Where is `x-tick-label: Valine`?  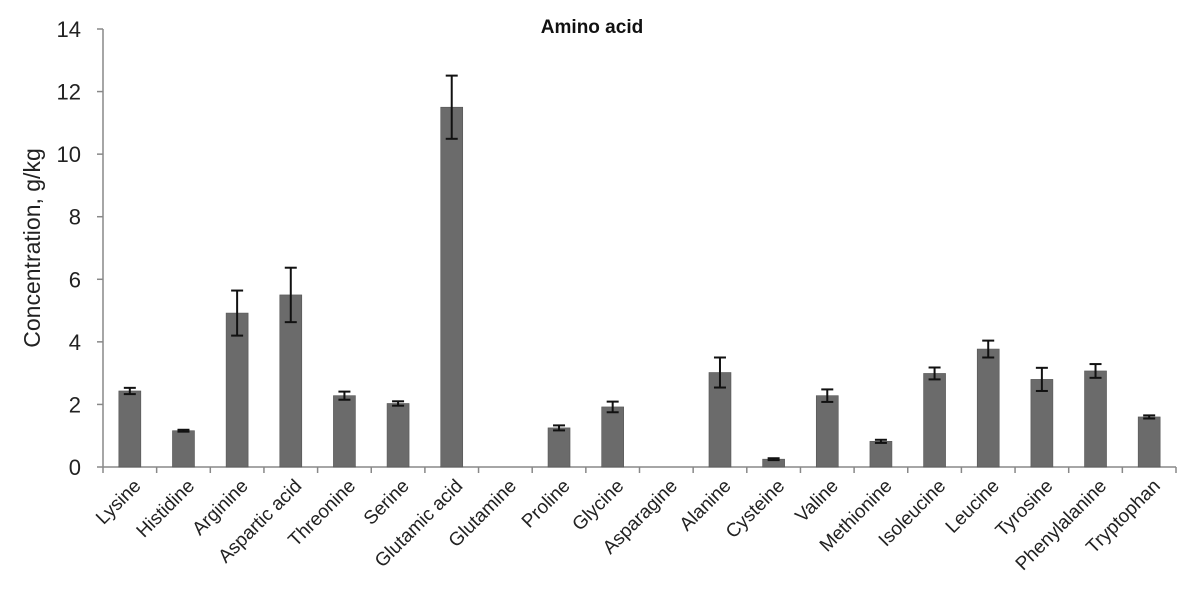
x-tick-label: Valine is located at coordinates (817, 501).